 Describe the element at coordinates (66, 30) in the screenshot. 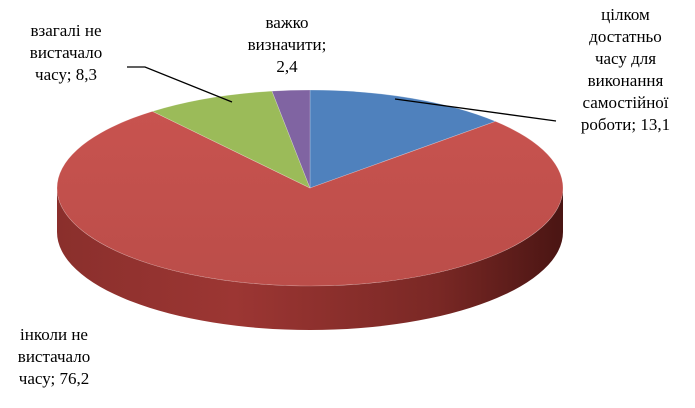

I see `slice-label-line: взагалі не` at that location.